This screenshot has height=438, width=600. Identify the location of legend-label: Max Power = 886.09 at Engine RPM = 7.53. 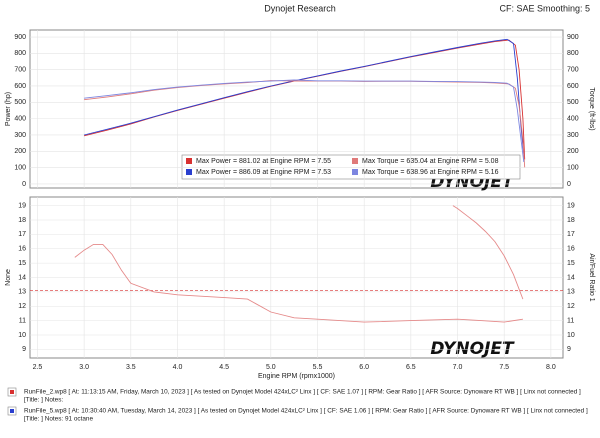
(263, 172).